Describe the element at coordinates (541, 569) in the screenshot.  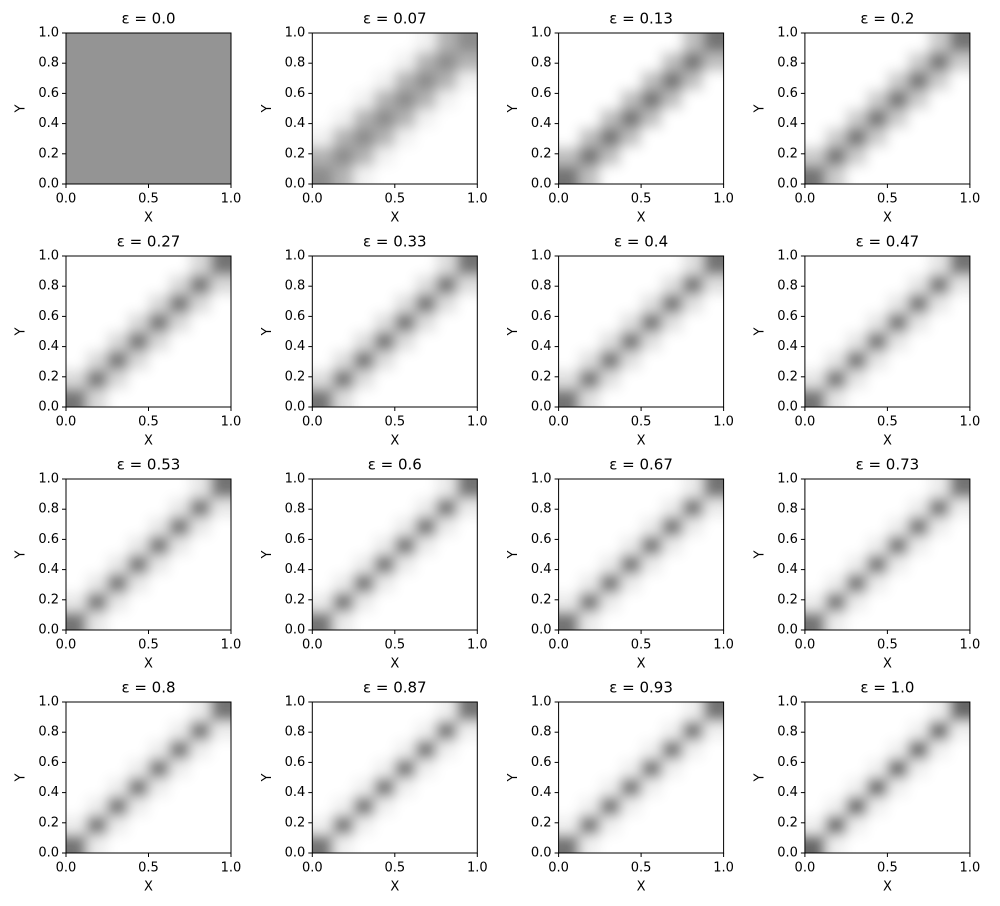
I see `y-tick-label: 0.4` at that location.